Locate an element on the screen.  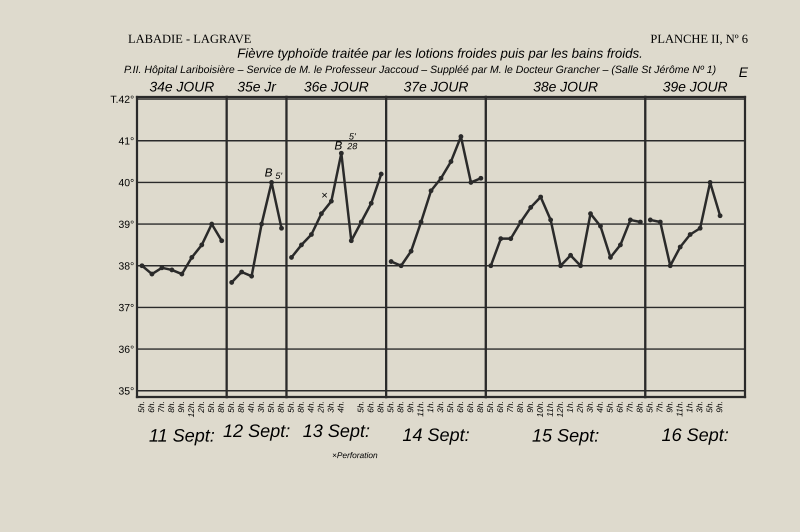
chart-title: 38e JOUR is located at coordinates (565, 87).